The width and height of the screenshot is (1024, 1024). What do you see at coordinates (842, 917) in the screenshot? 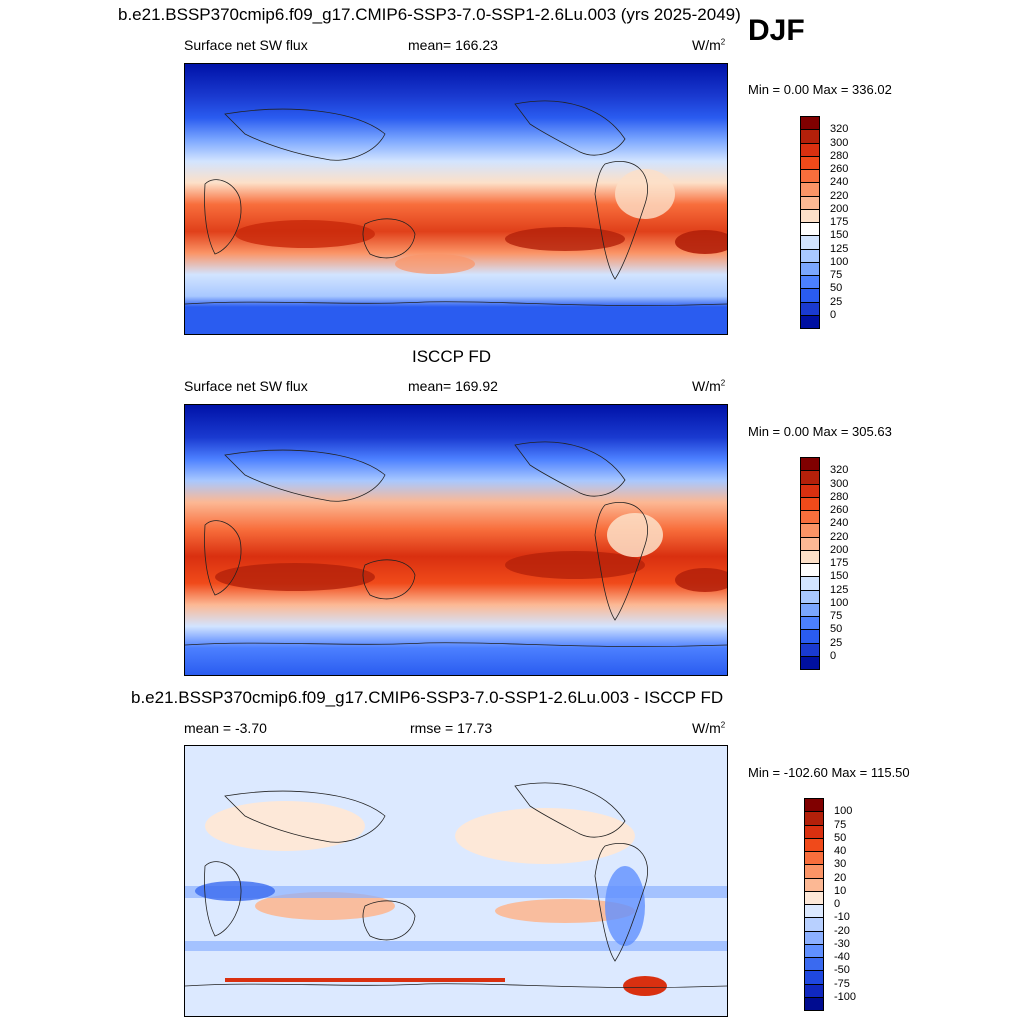
I see `colorbar-label: -10` at bounding box center [842, 917].